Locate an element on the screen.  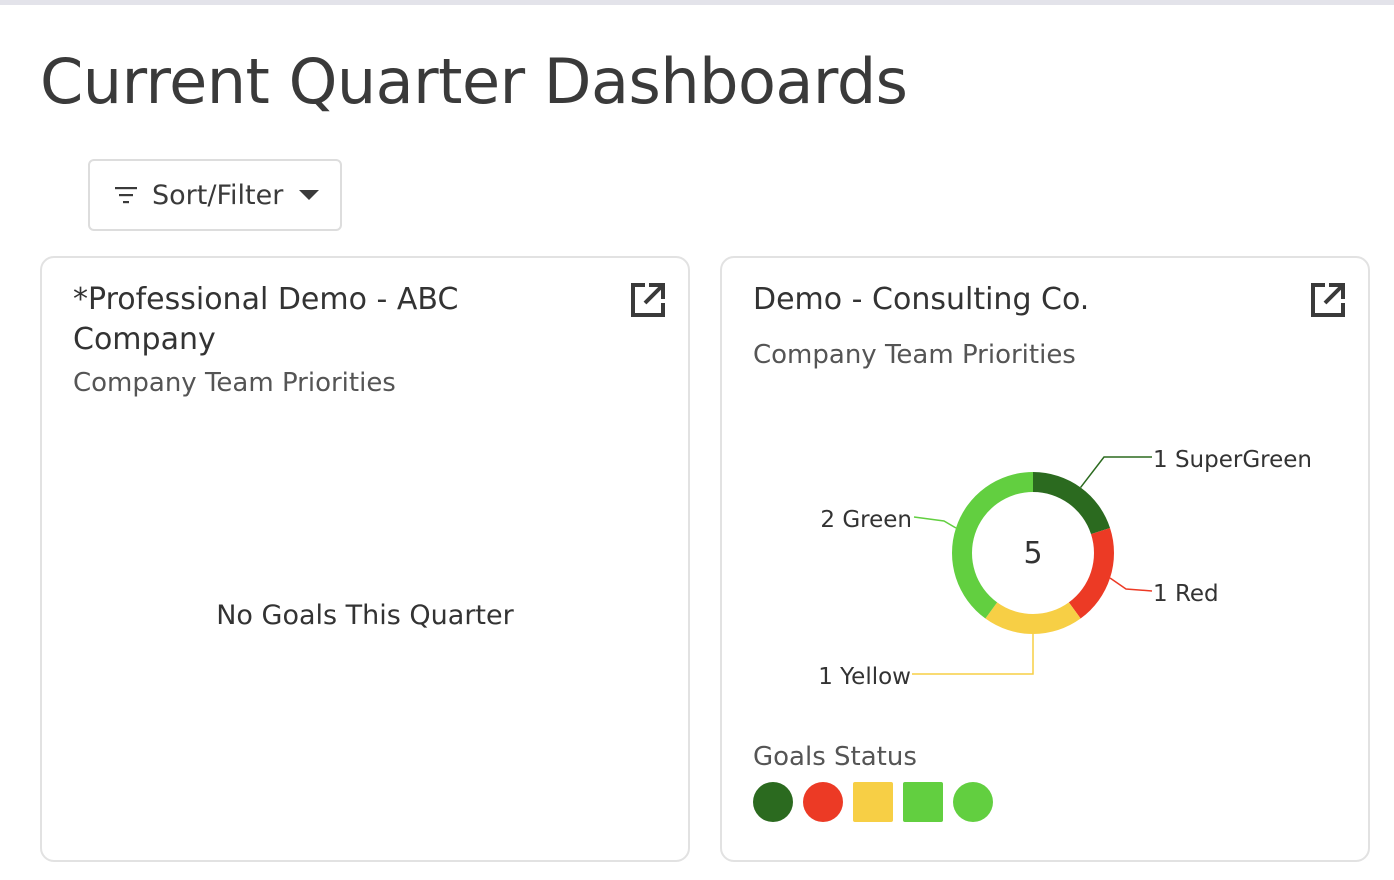
filter-icon is located at coordinates (126, 195).